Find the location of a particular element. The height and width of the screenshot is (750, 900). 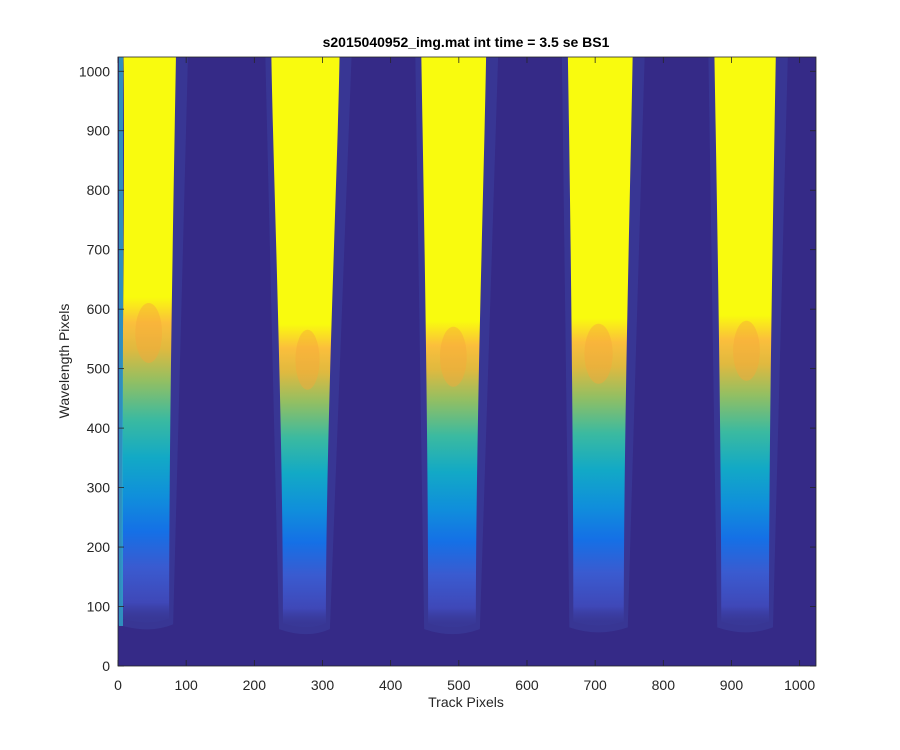

y-axis-label: Wavelength Pixels is located at coordinates (64, 361).